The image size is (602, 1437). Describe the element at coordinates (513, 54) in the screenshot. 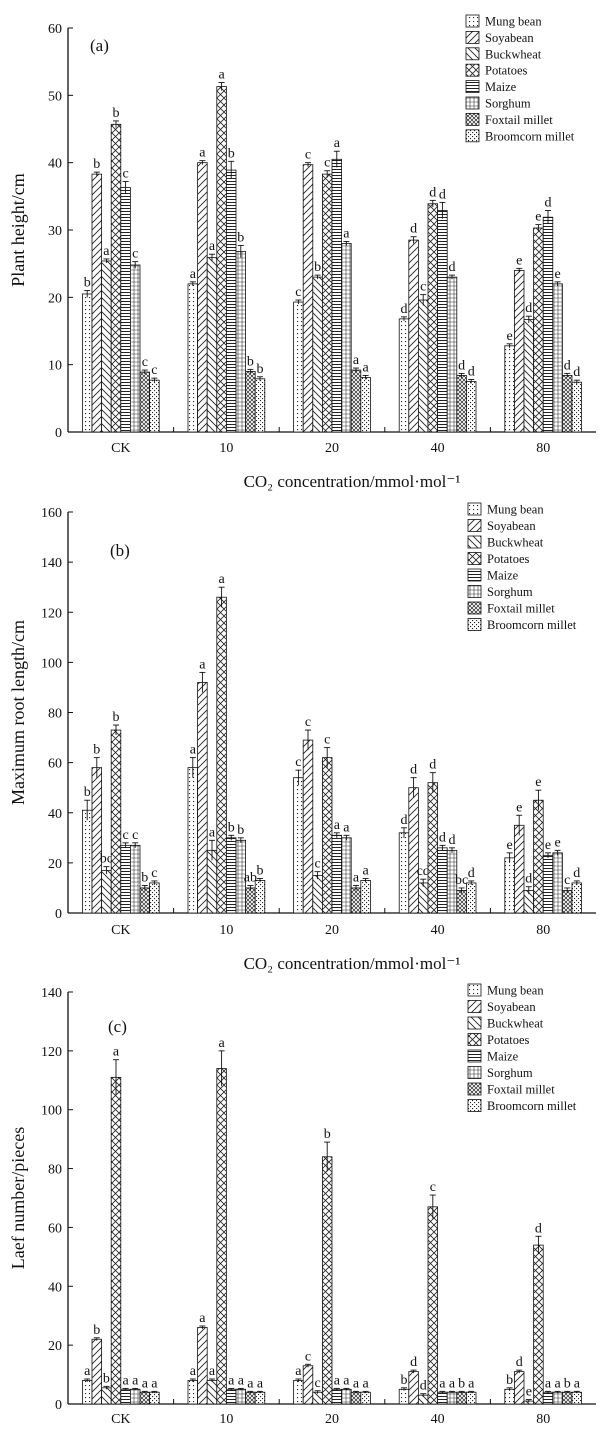

I see `legend-label: Buckwheat` at that location.